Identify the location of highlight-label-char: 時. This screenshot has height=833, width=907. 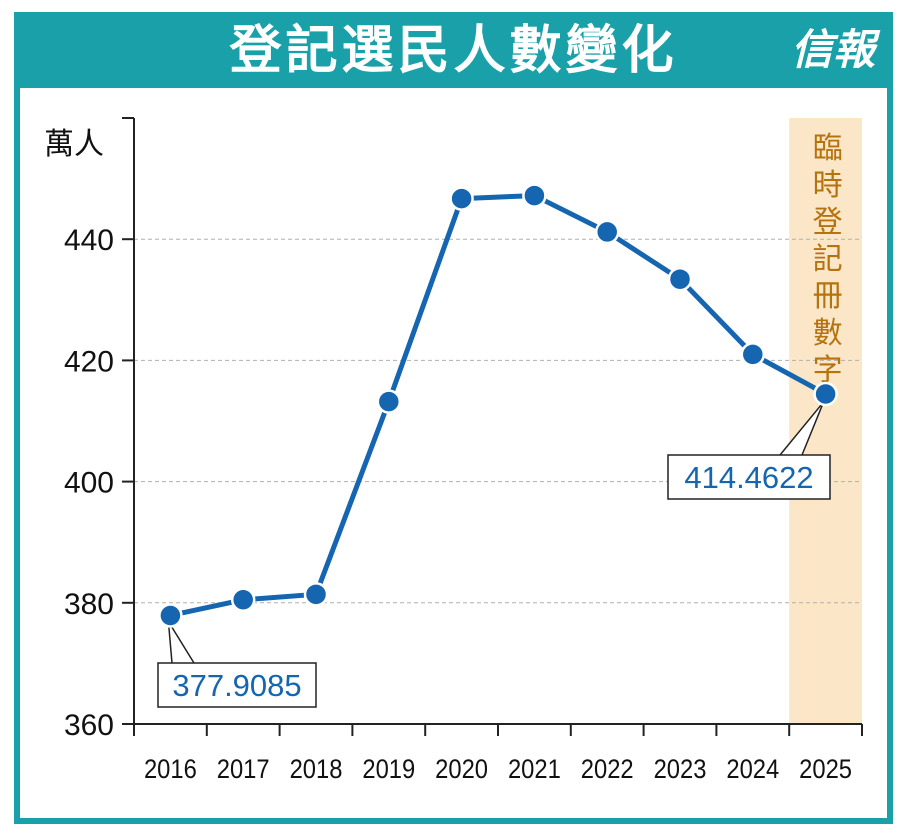
(828, 185).